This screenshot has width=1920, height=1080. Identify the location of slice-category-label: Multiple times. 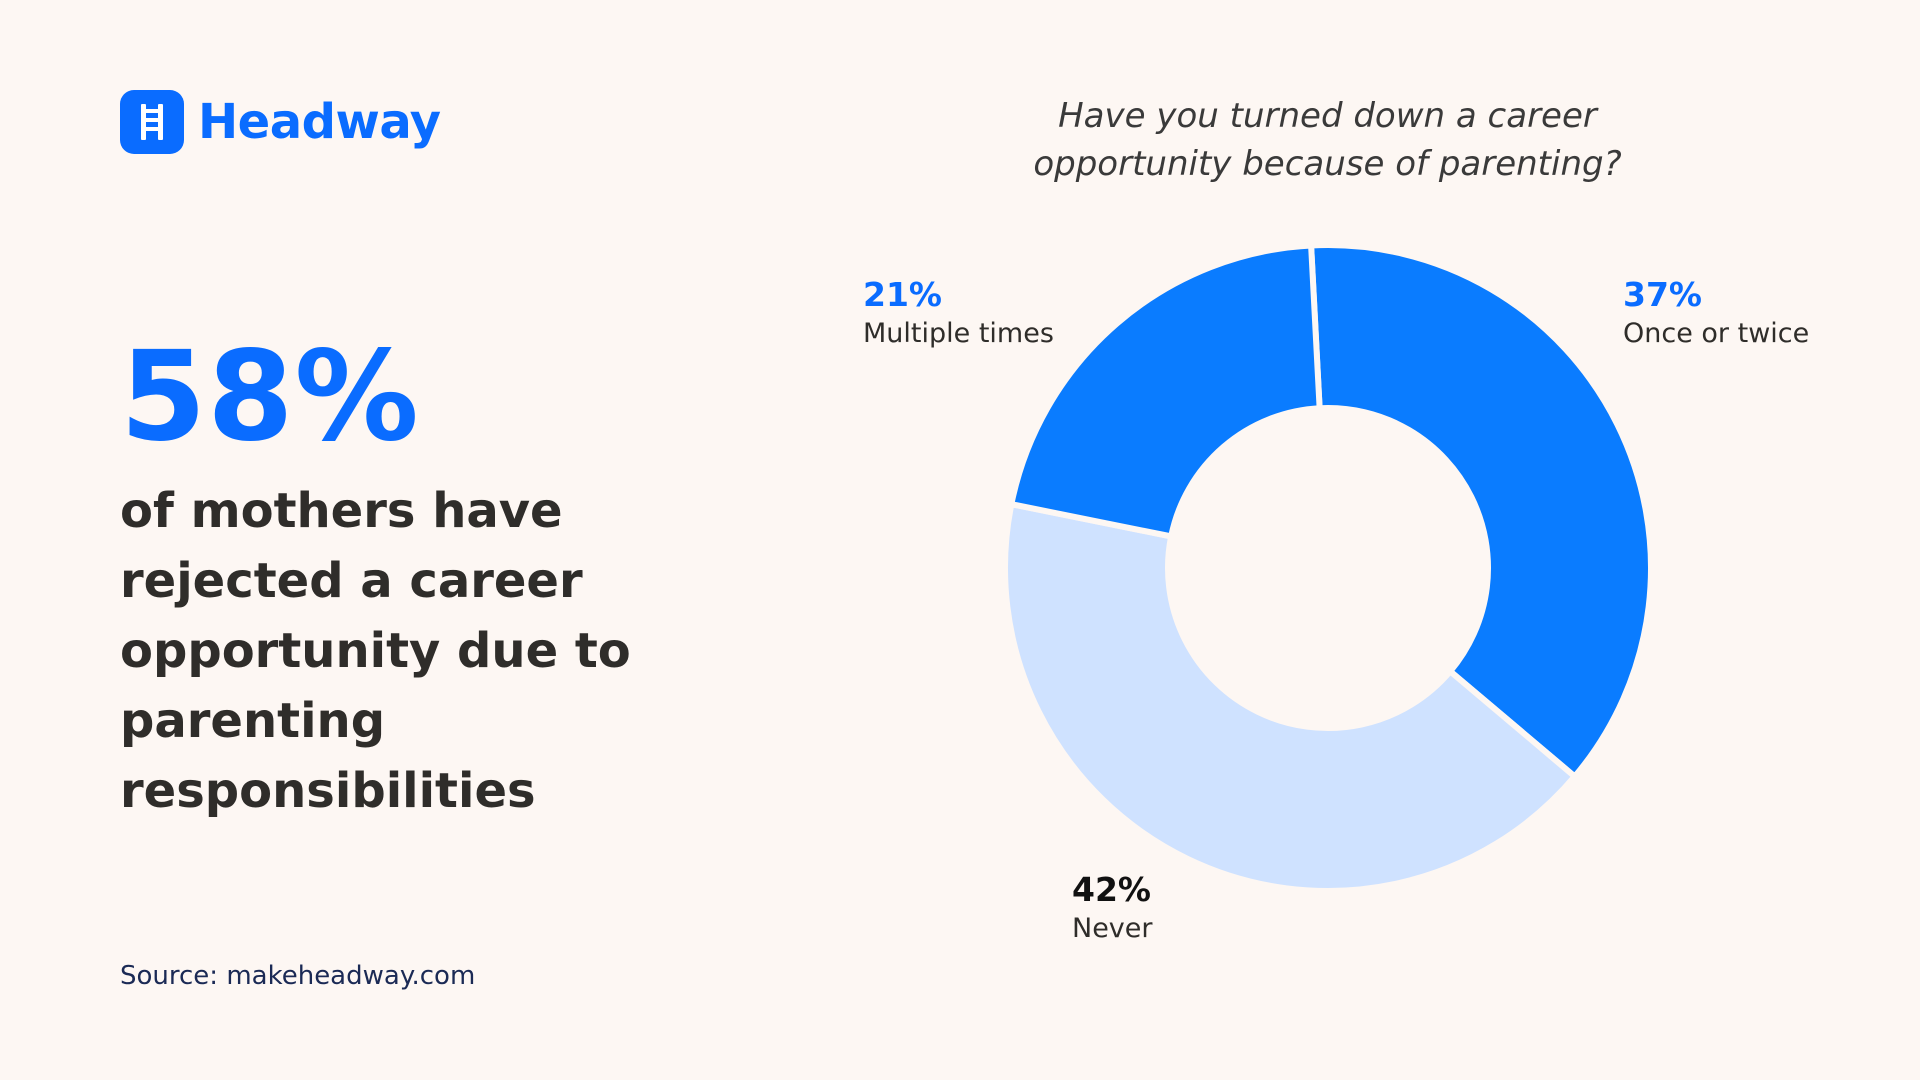
(958, 333).